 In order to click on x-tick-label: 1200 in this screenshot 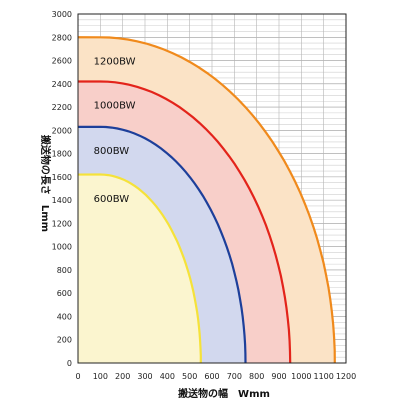, I will do `click(346, 376)`.